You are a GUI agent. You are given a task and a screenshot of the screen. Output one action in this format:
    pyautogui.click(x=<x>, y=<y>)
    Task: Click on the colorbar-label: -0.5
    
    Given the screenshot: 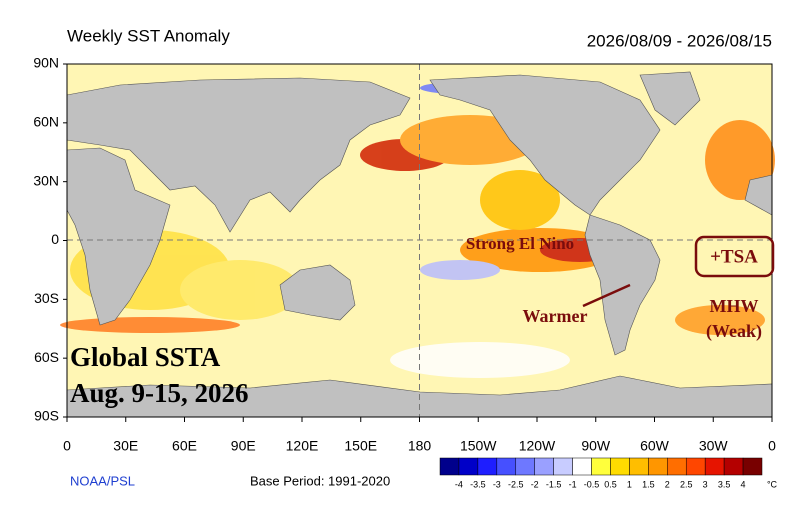 What is the action you would take?
    pyautogui.click(x=592, y=484)
    